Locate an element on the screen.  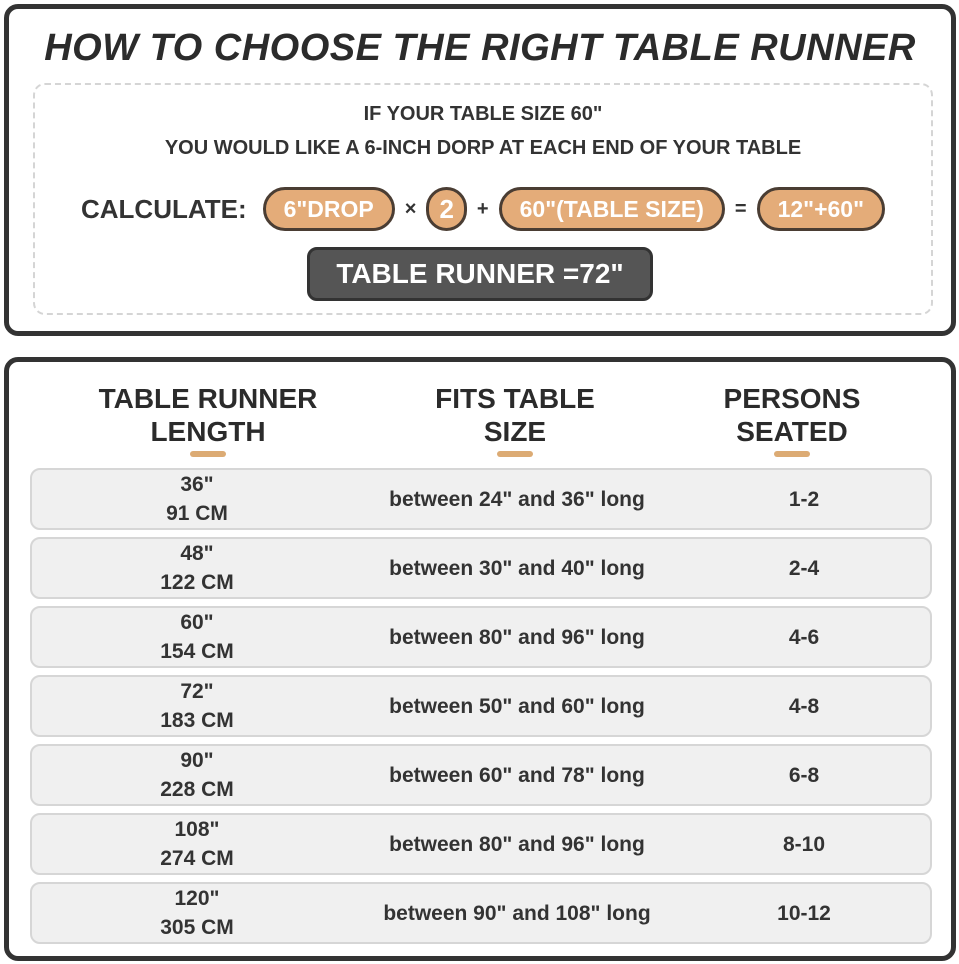
fits-cell: between 50" and 60" long is located at coordinates (517, 706).